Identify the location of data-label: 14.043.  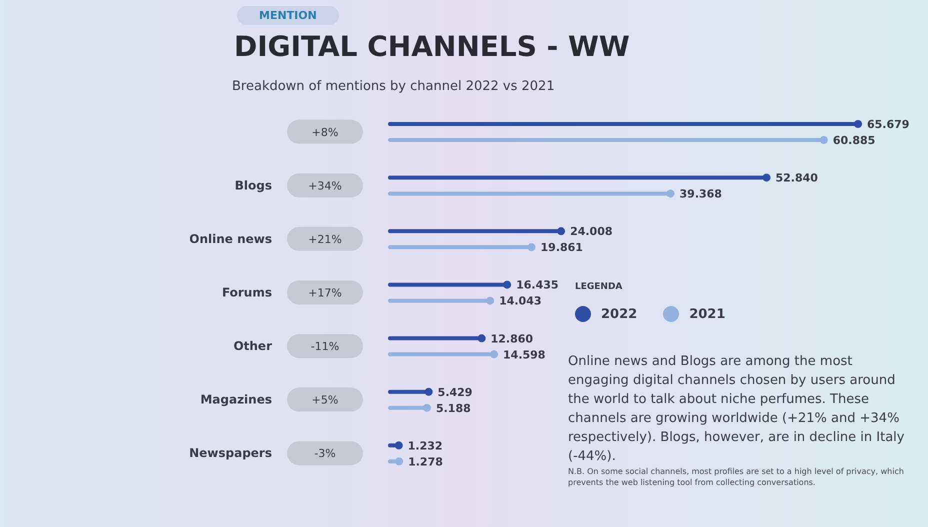
(520, 301).